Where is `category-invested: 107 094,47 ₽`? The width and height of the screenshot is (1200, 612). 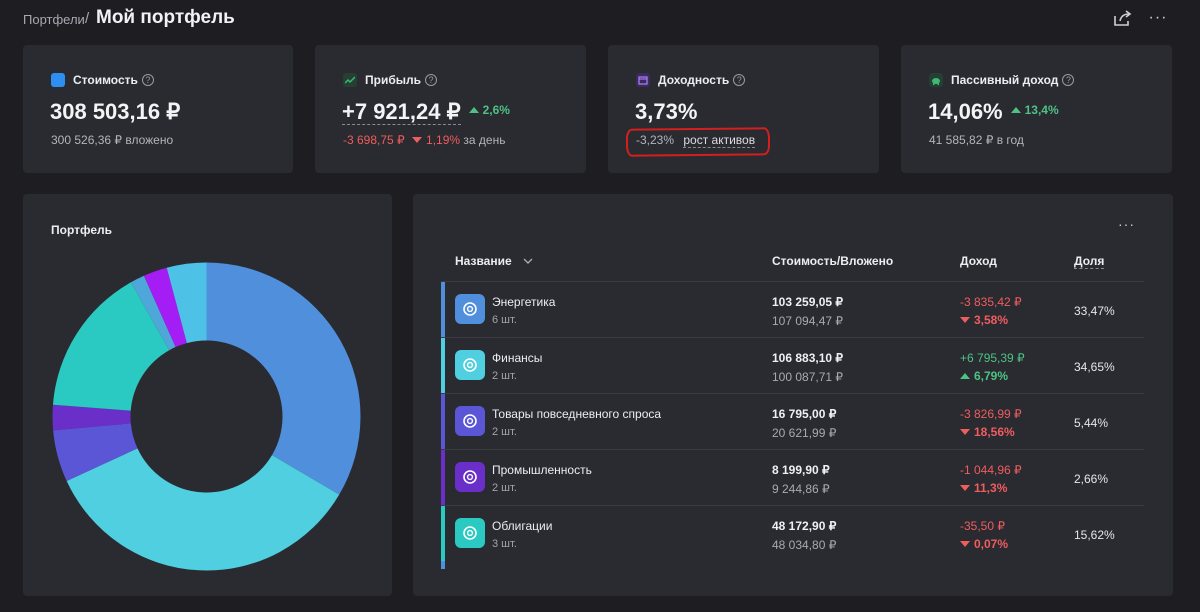
category-invested: 107 094,47 ₽ is located at coordinates (808, 321).